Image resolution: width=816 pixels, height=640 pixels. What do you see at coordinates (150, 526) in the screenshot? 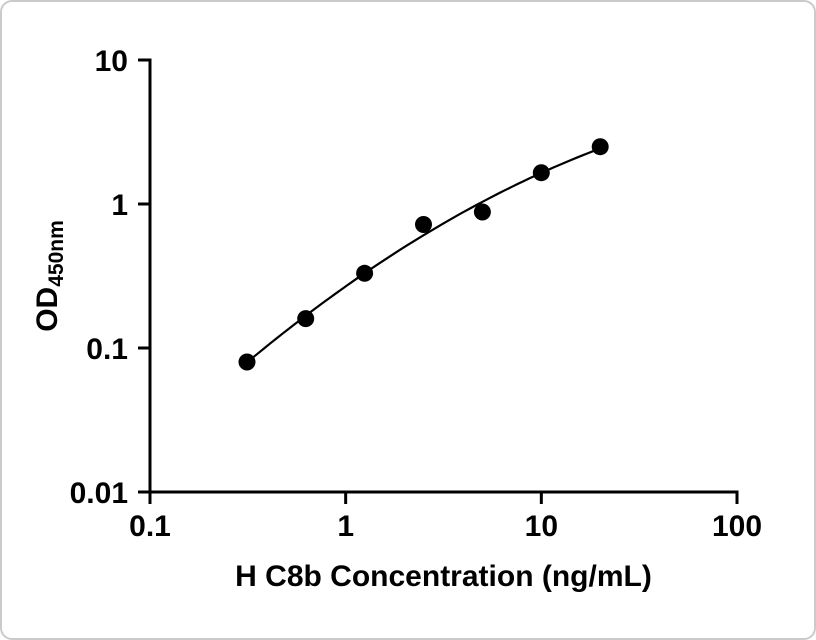
I see `x-tick-label: 0.1` at bounding box center [150, 526].